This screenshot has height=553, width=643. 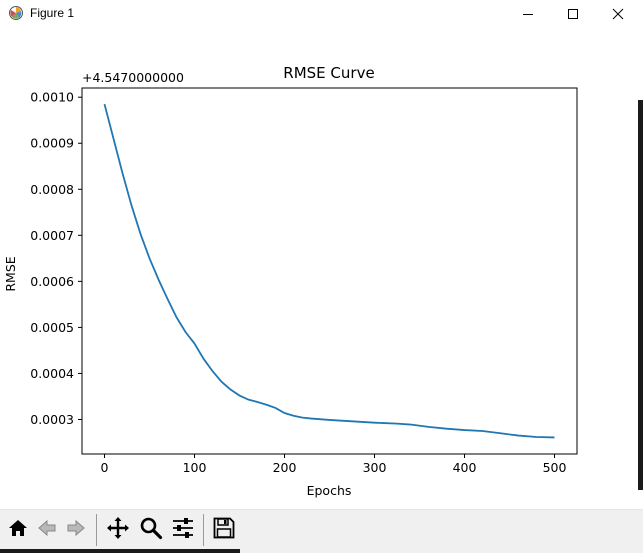 I want to click on maximize-icon, so click(x=573, y=14).